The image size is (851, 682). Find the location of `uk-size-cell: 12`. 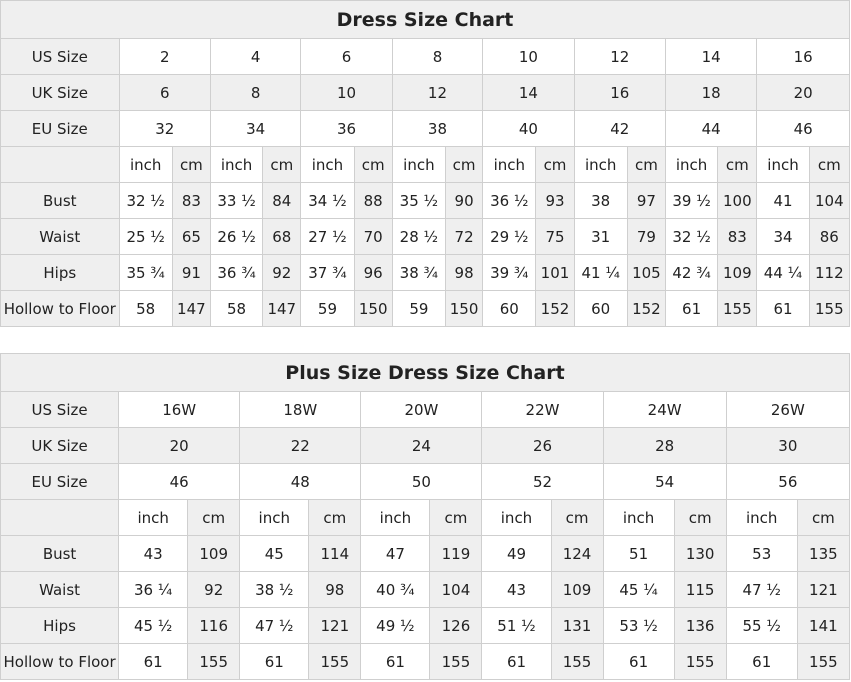

uk-size-cell: 12 is located at coordinates (437, 92).